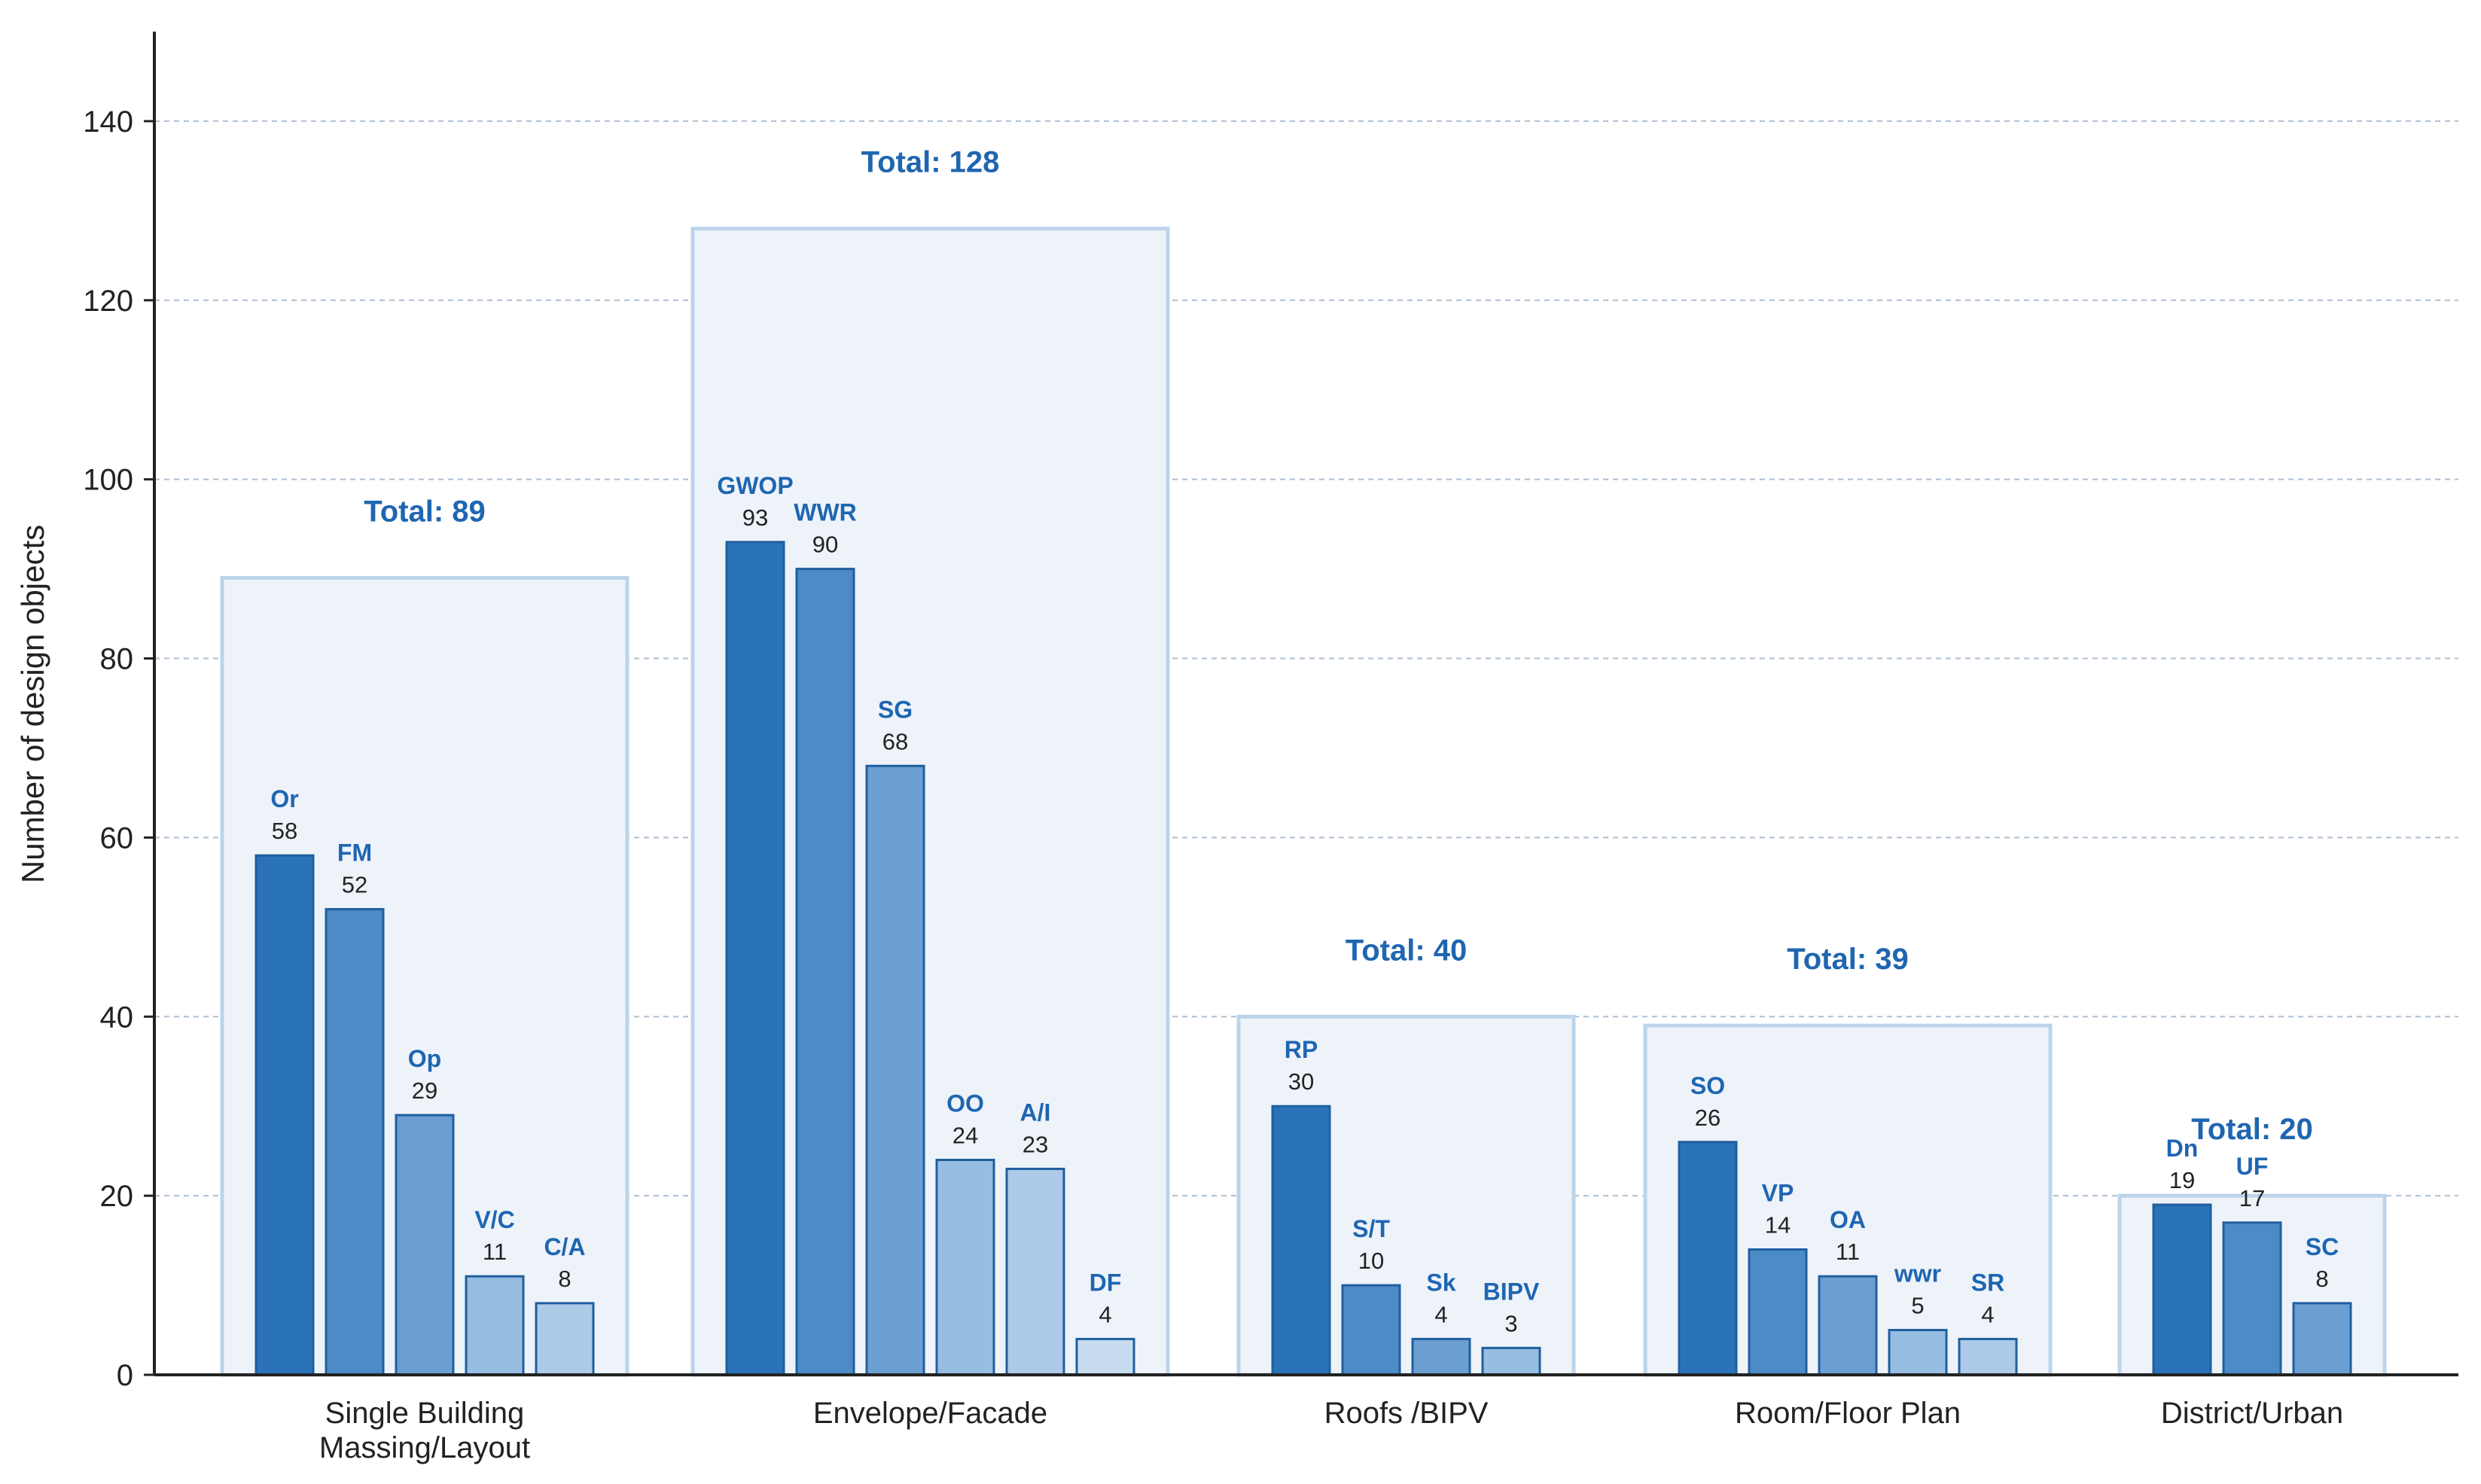 This screenshot has height=1484, width=2481. Describe the element at coordinates (1035, 1144) in the screenshot. I see `bar-value-label: 23` at that location.